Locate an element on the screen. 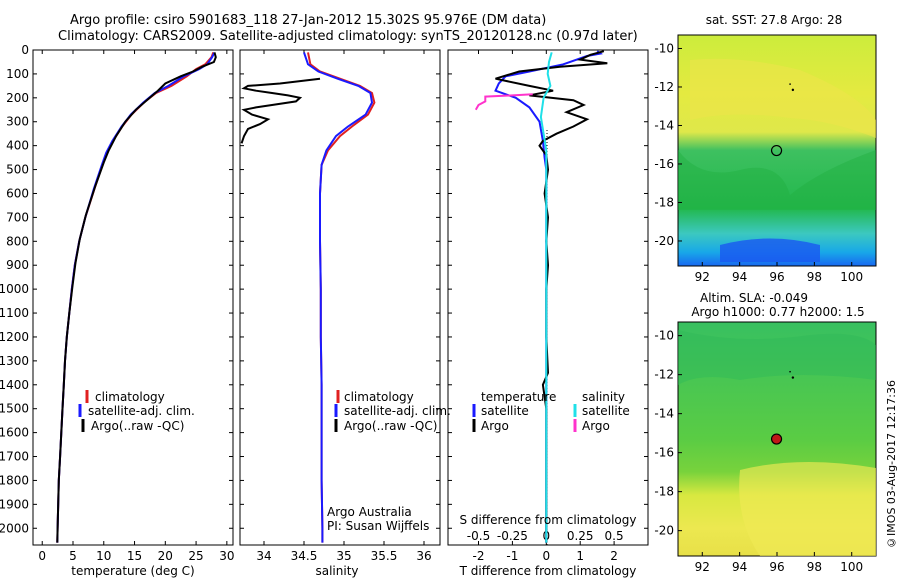  series-line-salinity-satellite is located at coordinates (546, 297).